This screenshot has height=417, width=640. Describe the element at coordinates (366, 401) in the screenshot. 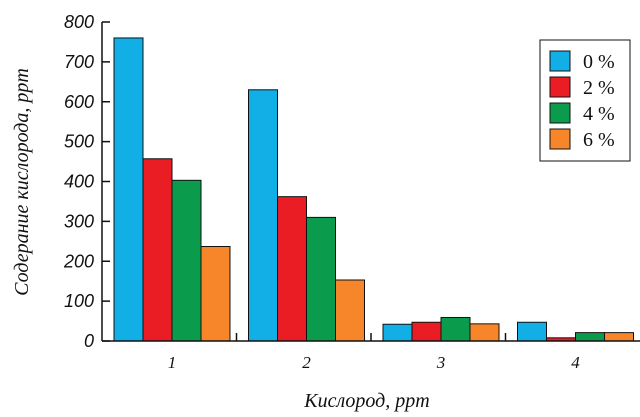

I see `x-axis-title: Кислород, ppm` at that location.